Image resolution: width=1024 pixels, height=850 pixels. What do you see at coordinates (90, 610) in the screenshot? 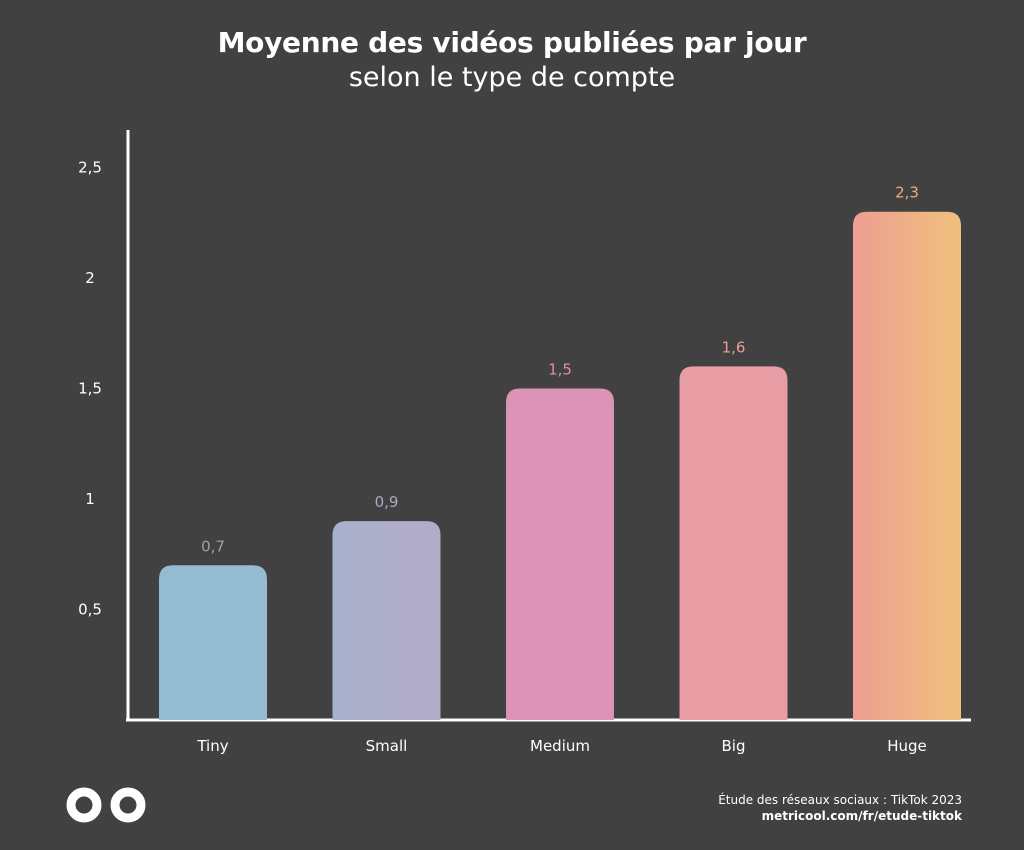
I see `y-tick-label: 0,5` at bounding box center [90, 610].